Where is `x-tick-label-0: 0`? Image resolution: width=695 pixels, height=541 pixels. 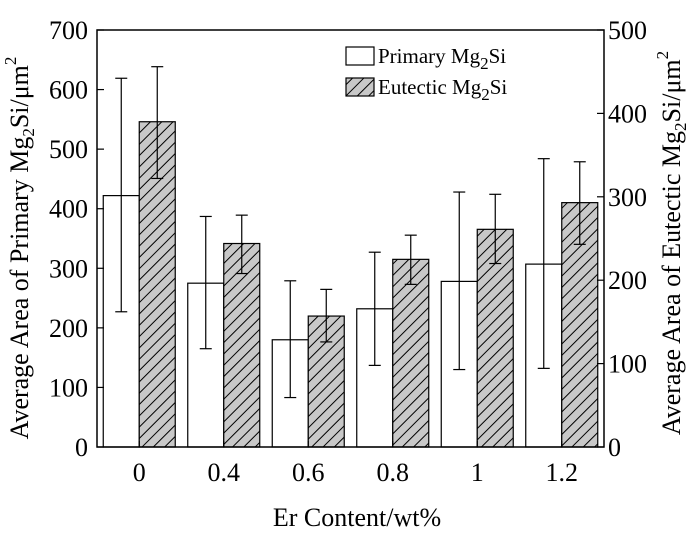
x-tick-label-0: 0 is located at coordinates (139, 472).